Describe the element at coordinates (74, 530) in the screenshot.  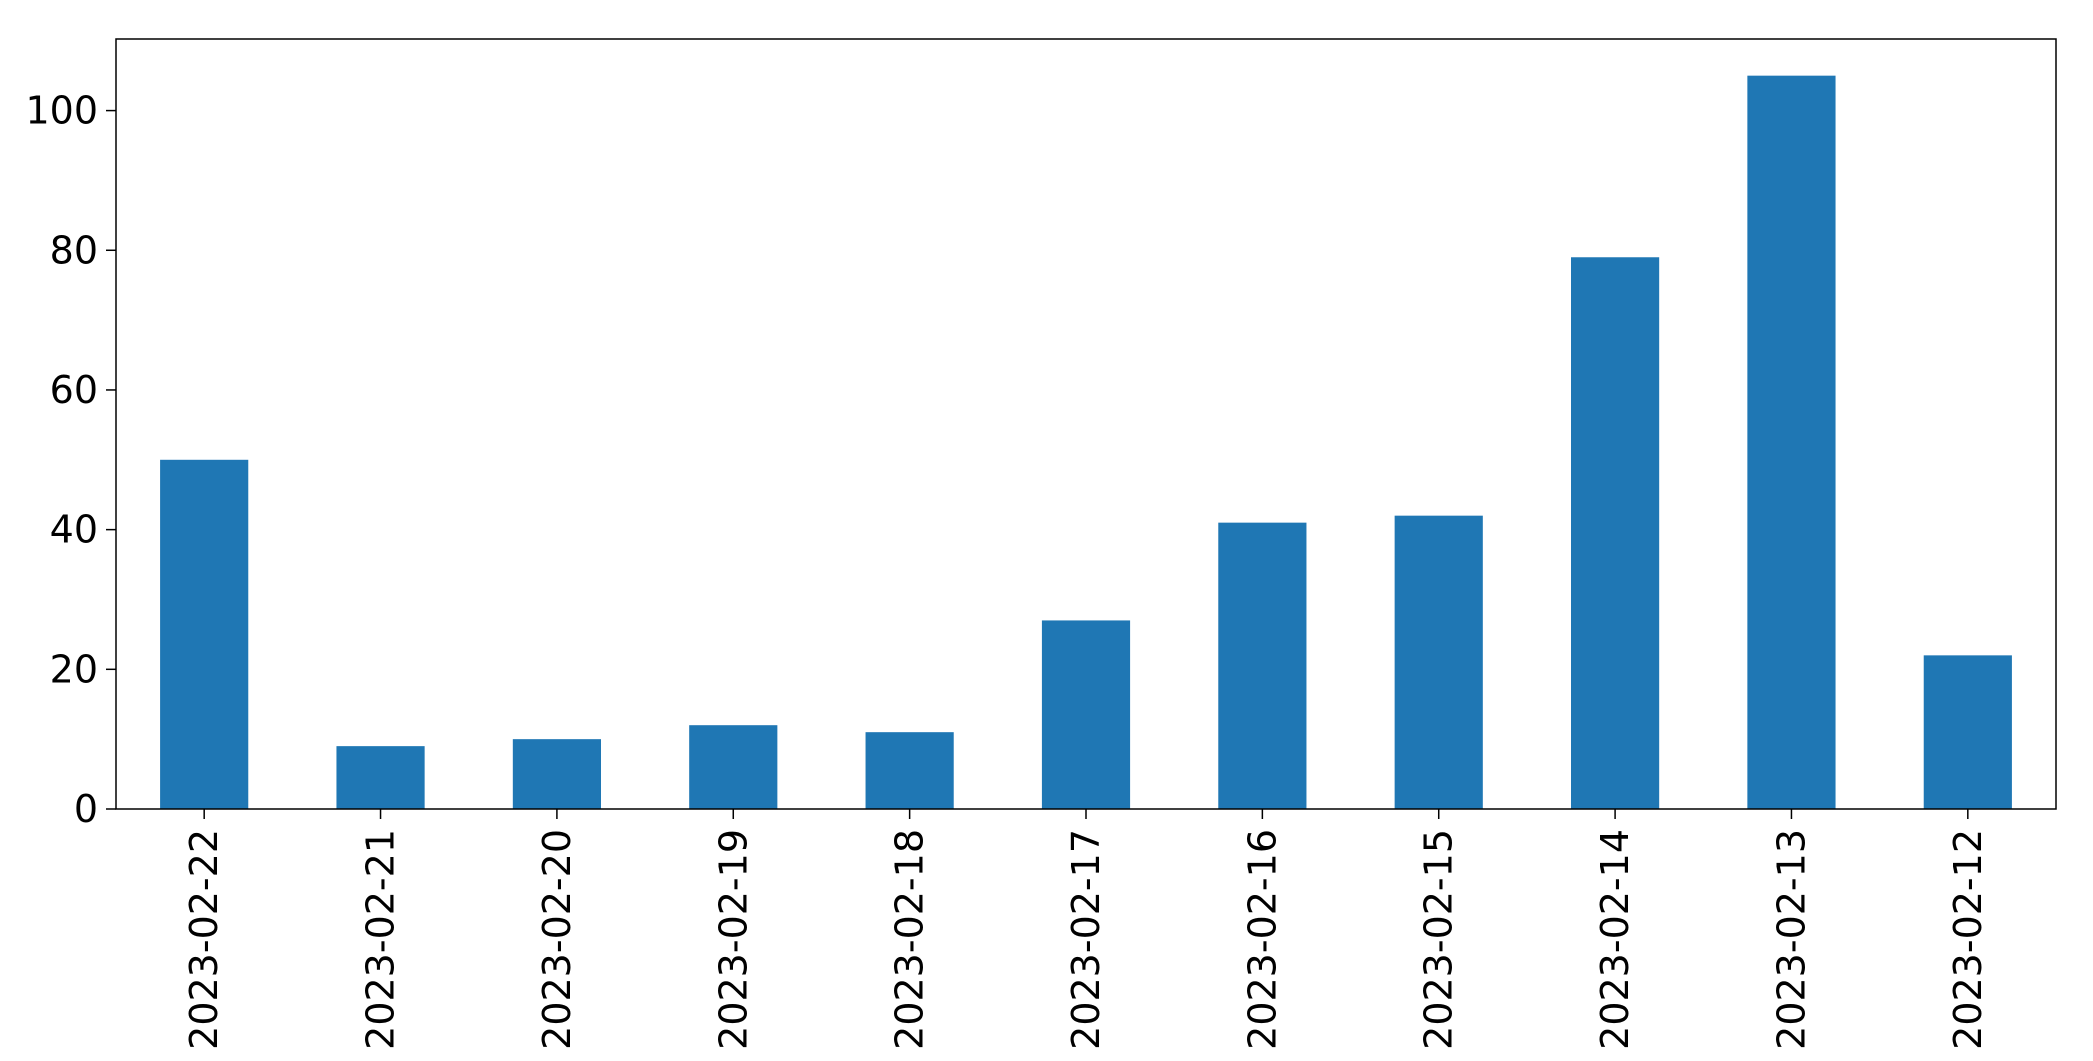
I see `y-tick-label: 40` at that location.